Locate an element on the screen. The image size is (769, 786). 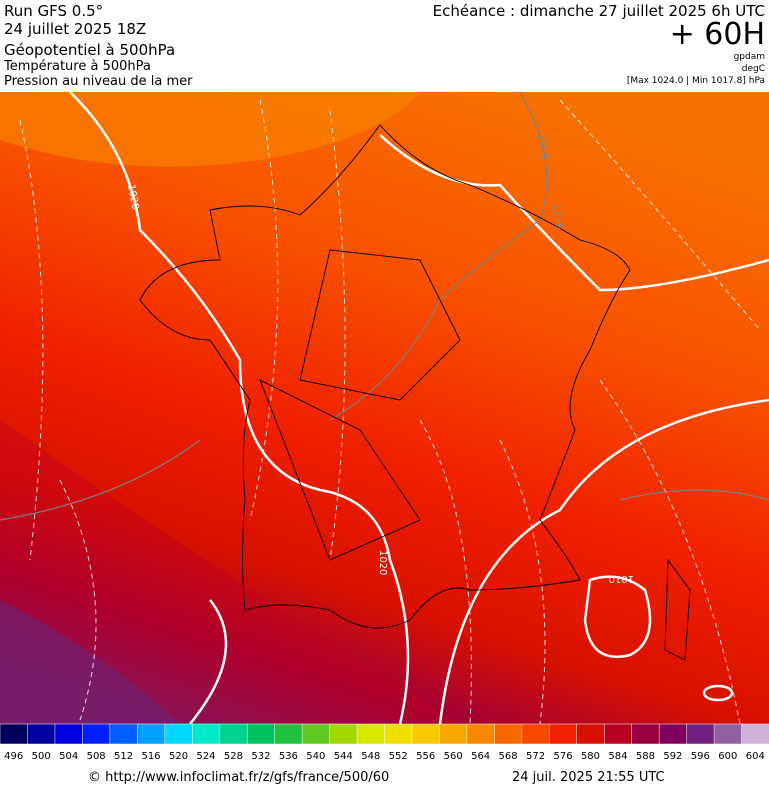
colorbar-label: 592 is located at coordinates (672, 756).